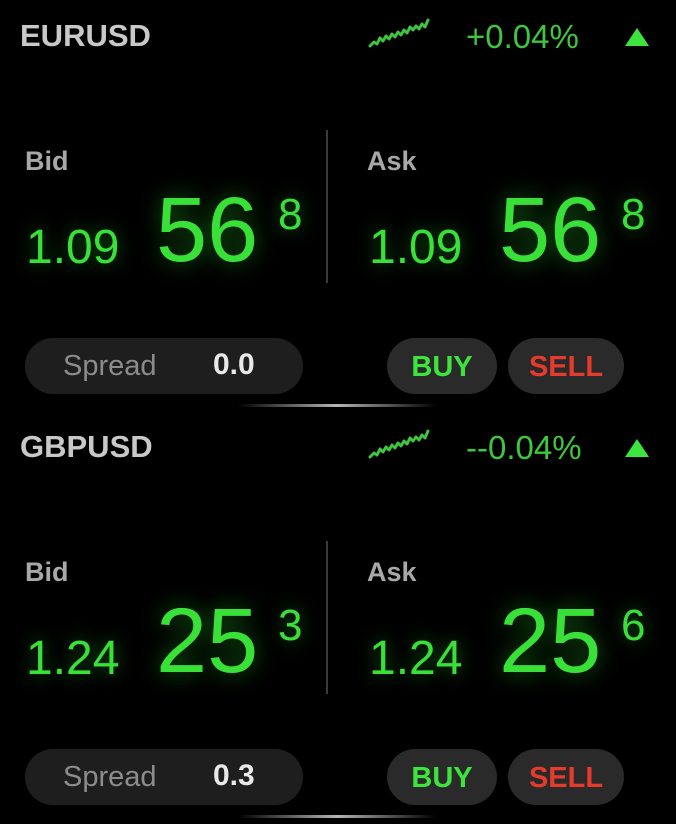 Image resolution: width=676 pixels, height=824 pixels. Describe the element at coordinates (416, 247) in the screenshot. I see `ask-price-base: 1.09` at that location.